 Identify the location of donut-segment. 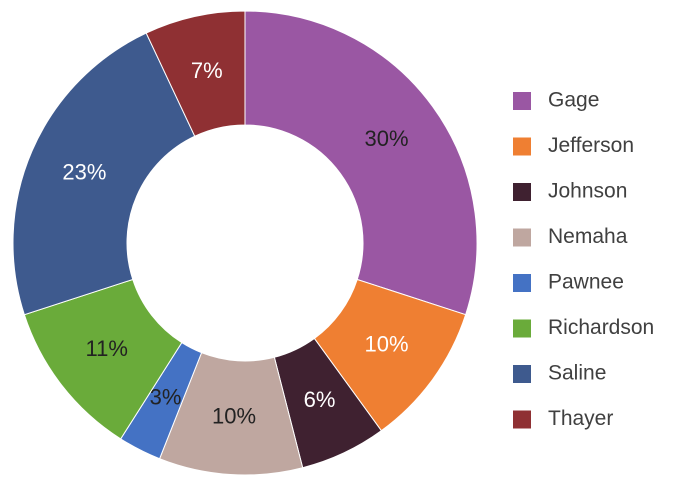
(195, 73).